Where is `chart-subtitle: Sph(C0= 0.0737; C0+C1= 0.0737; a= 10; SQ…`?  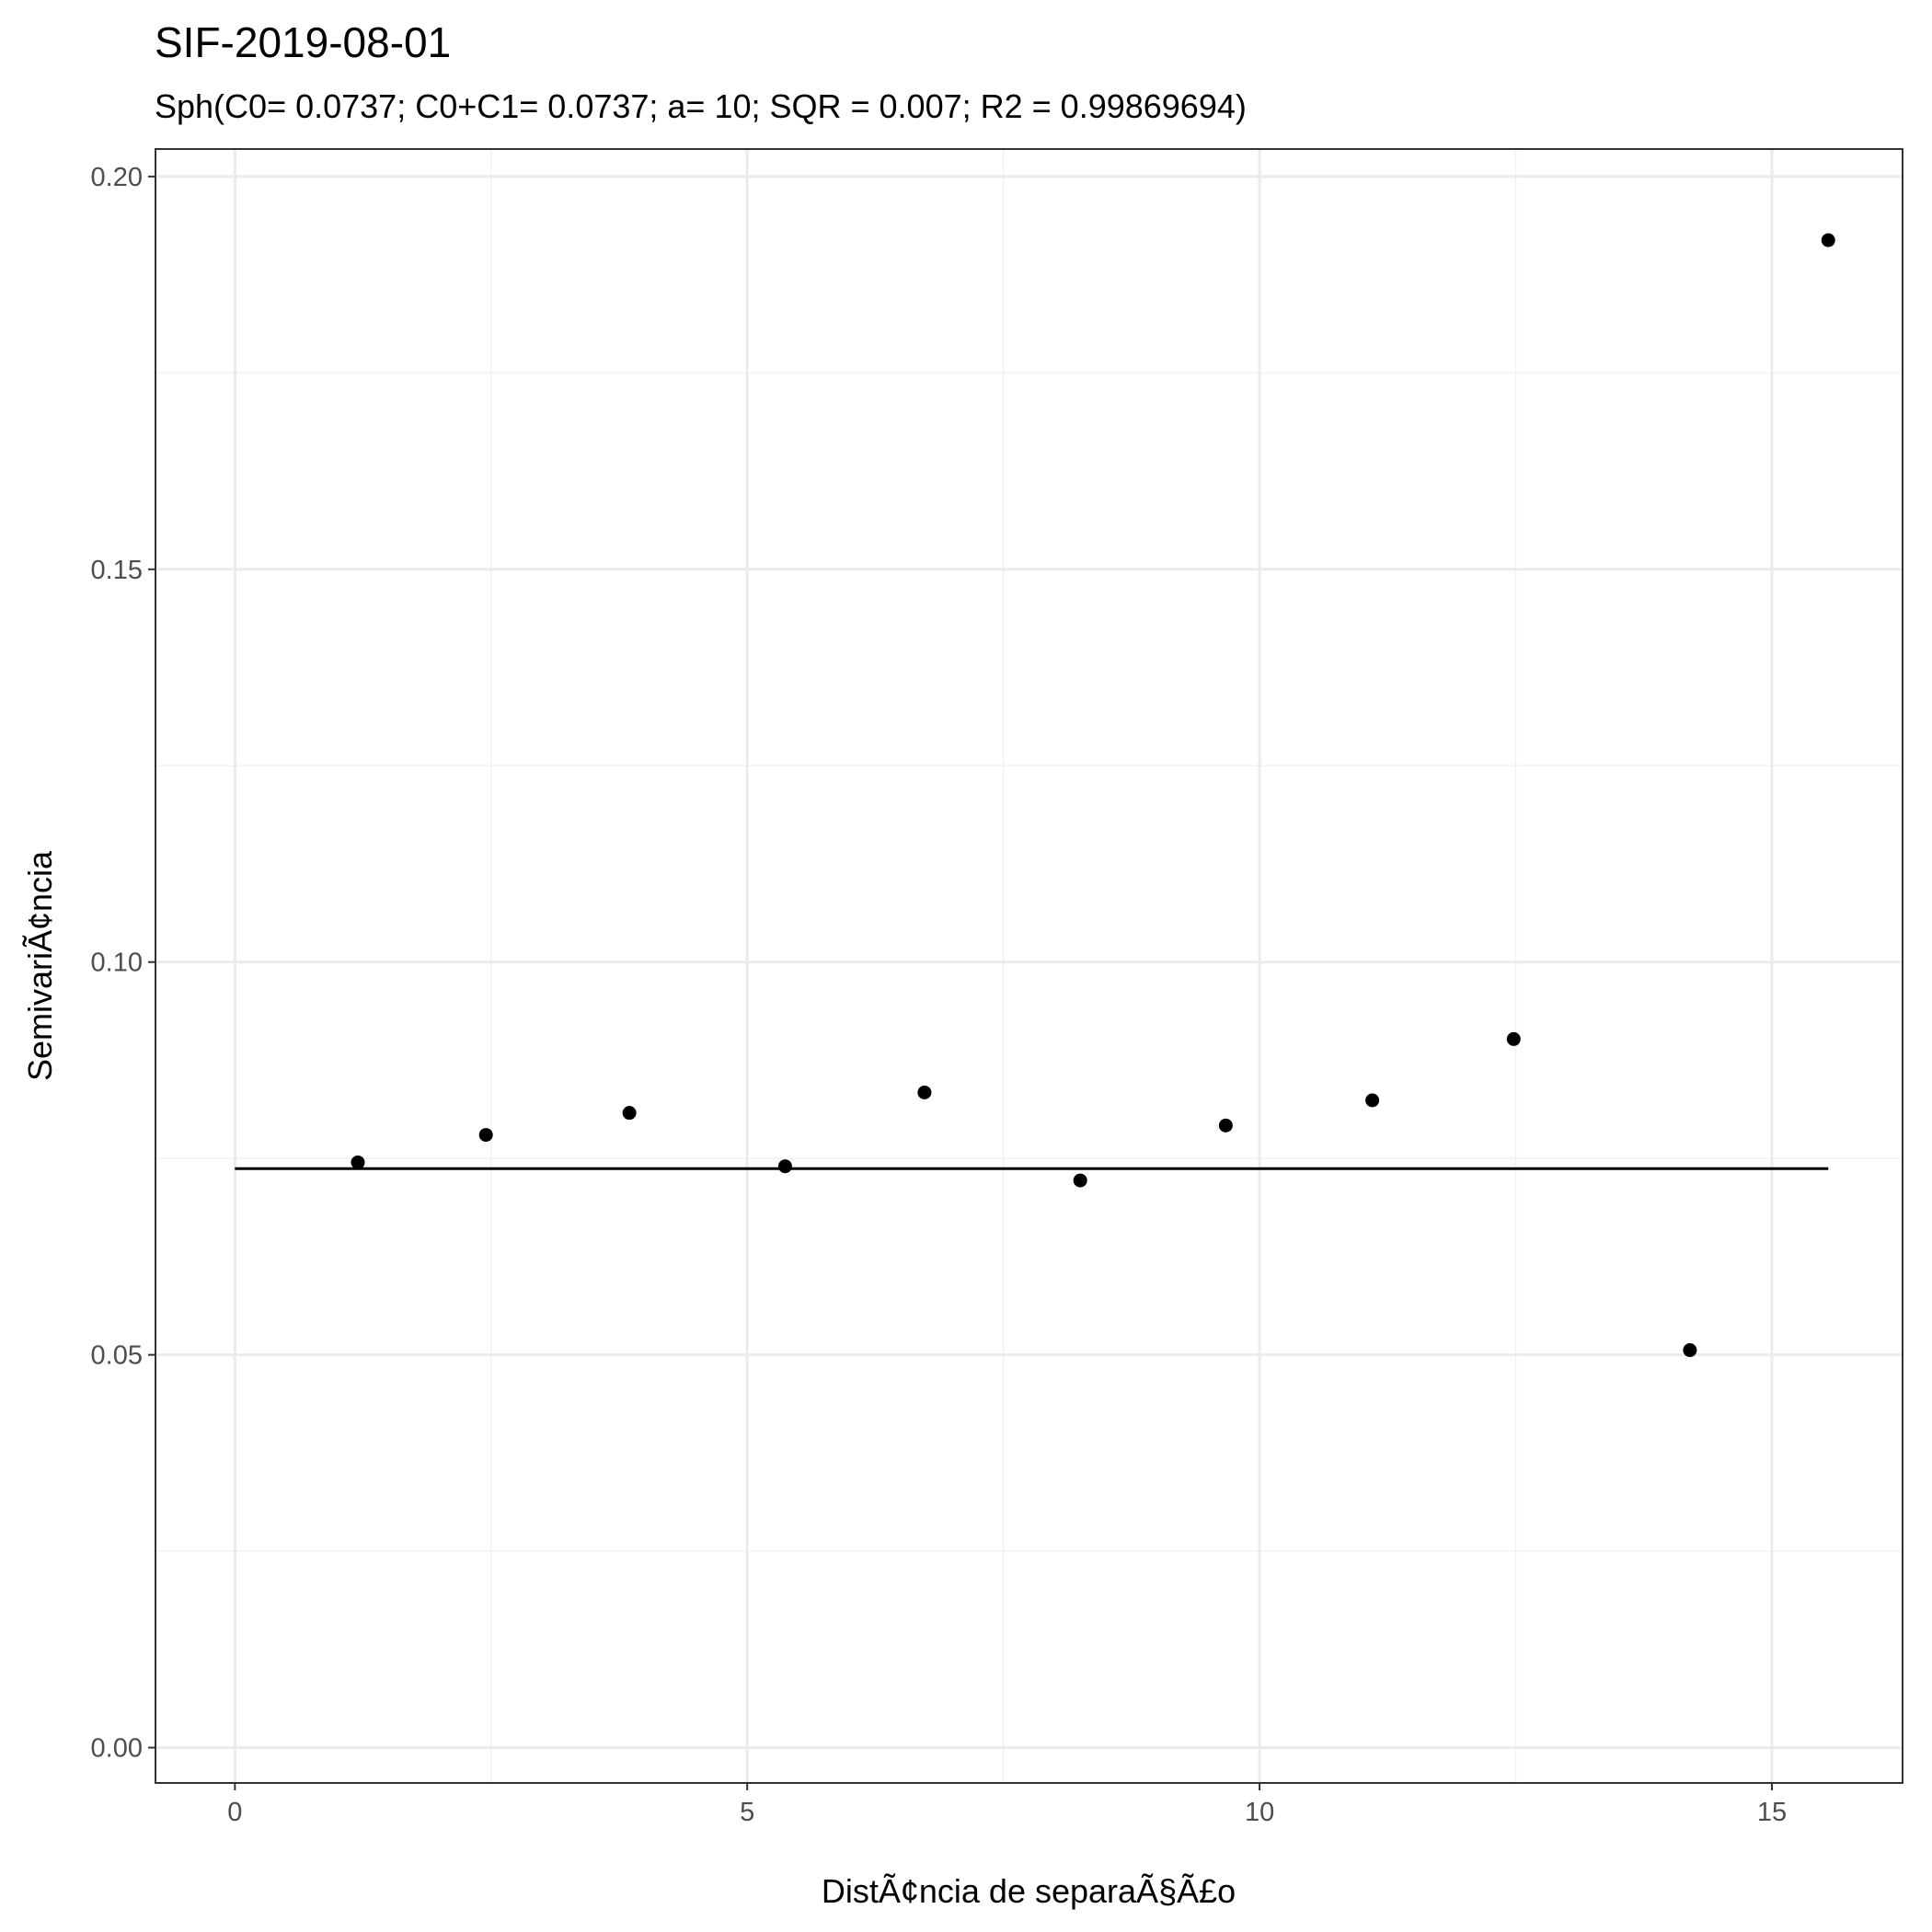
chart-subtitle: Sph(C0= 0.0737; C0+C1= 0.0737; a= 10; SQ… is located at coordinates (701, 106).